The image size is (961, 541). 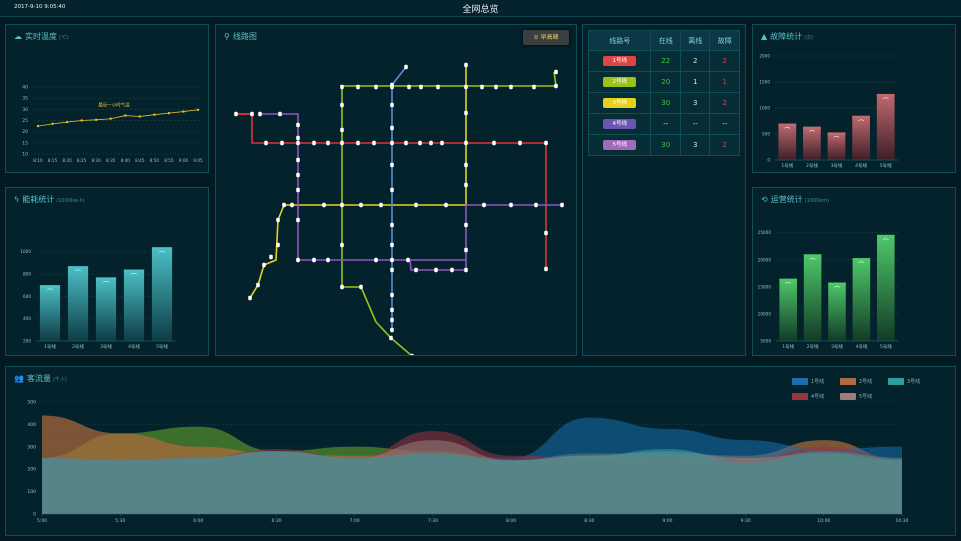 I want to click on y-tick-label: 35, so click(x=25, y=99).